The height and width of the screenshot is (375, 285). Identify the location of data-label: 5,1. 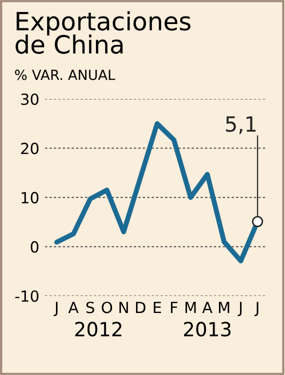
(241, 125).